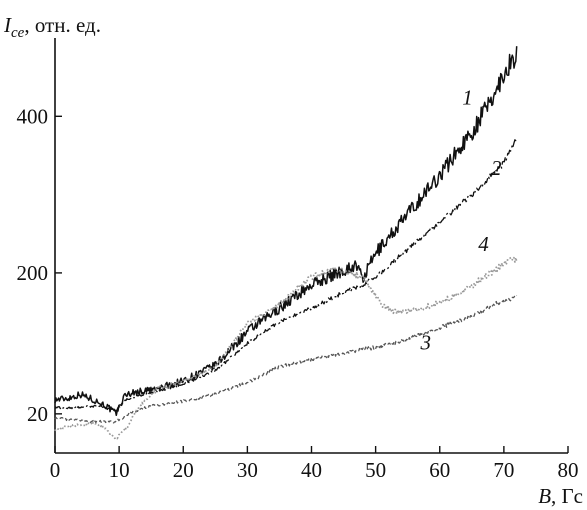 Image resolution: width=587 pixels, height=510 pixels. Describe the element at coordinates (55, 470) in the screenshot. I see `x-tick-label: 0` at that location.